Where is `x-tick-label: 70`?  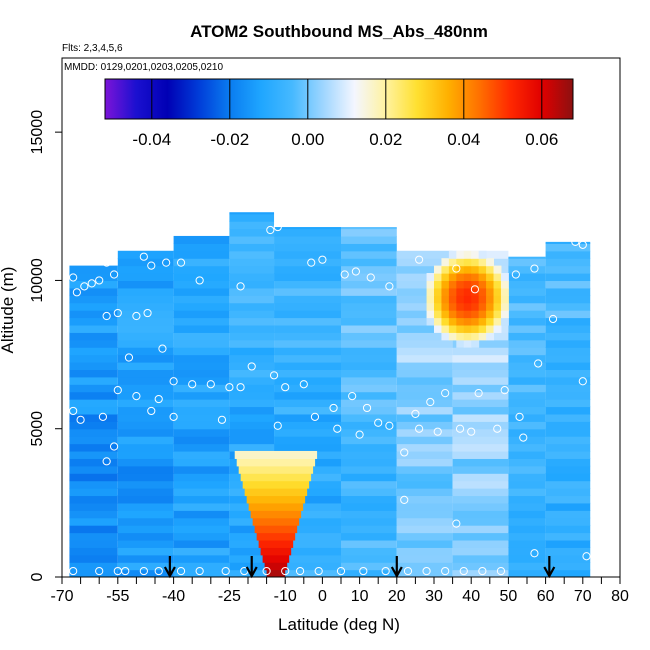 x-tick-label: 70 is located at coordinates (583, 596).